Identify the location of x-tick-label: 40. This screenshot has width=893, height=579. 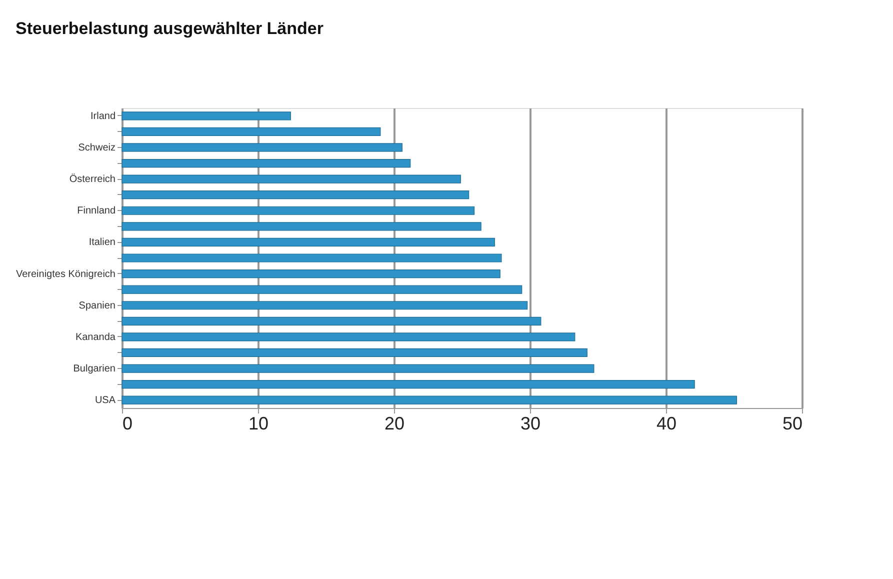
(666, 424).